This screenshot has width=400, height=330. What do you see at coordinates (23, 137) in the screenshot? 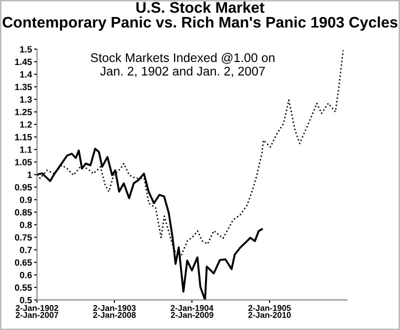
I see `y-tick-label: 1.15` at bounding box center [23, 137].